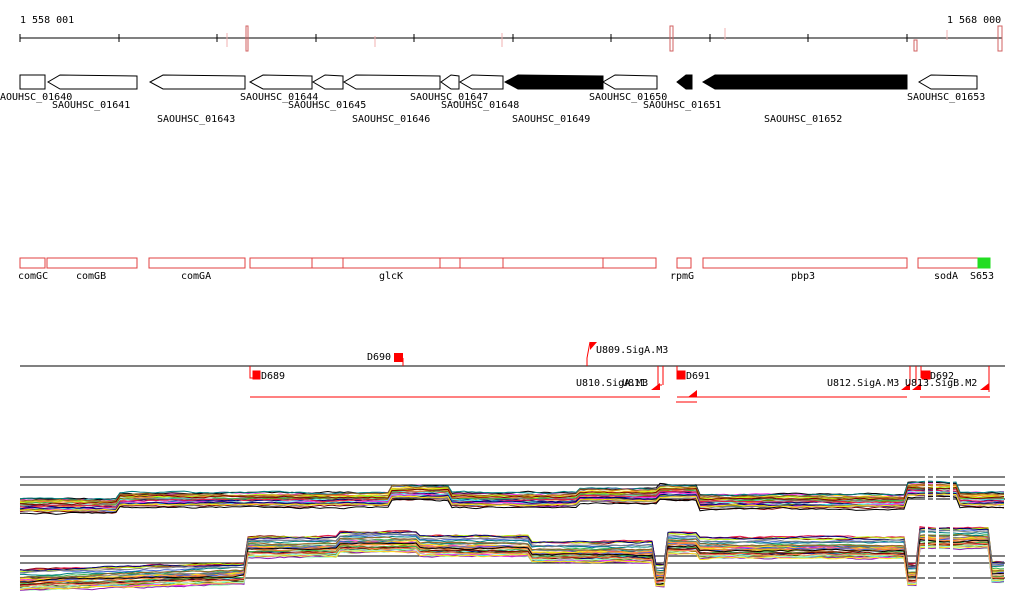 The height and width of the screenshot is (611, 1024). What do you see at coordinates (91, 105) in the screenshot?
I see `gene-label: SAOUHSC_01641` at bounding box center [91, 105].